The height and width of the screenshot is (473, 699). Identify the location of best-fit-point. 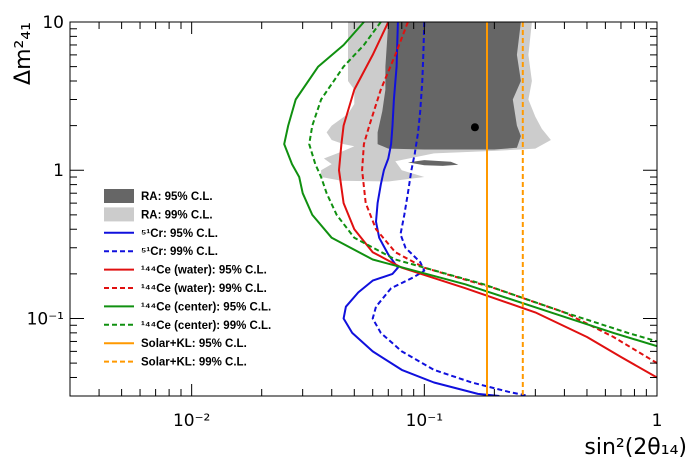
(474, 127).